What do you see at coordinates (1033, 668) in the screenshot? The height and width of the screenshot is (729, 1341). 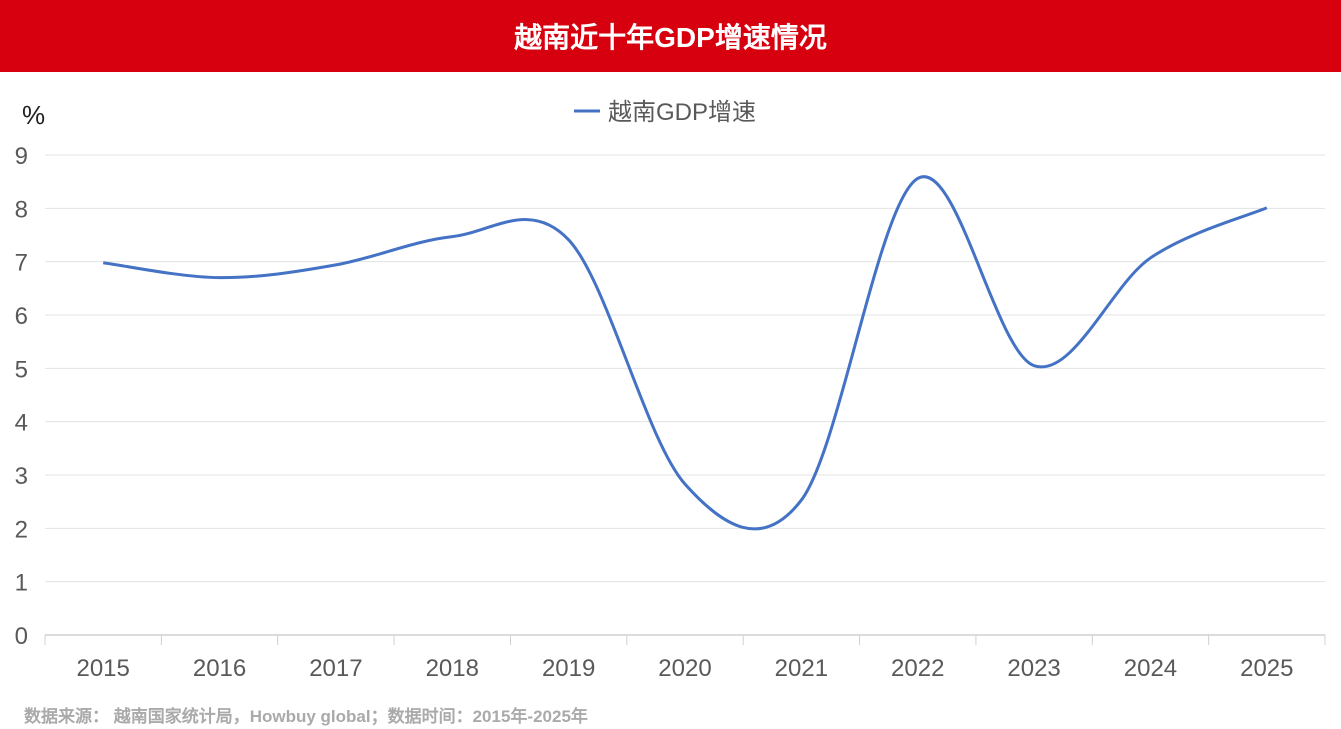 I see `x-tick-label: 2023` at bounding box center [1033, 668].